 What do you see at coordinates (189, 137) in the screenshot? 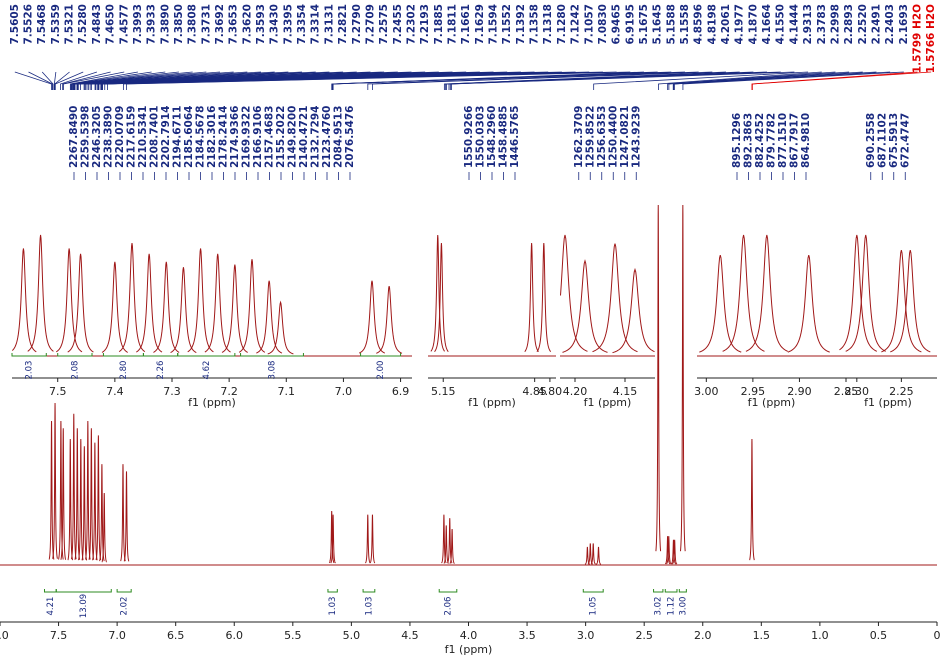
I see `hz-label: 2185.6064` at bounding box center [189, 137].